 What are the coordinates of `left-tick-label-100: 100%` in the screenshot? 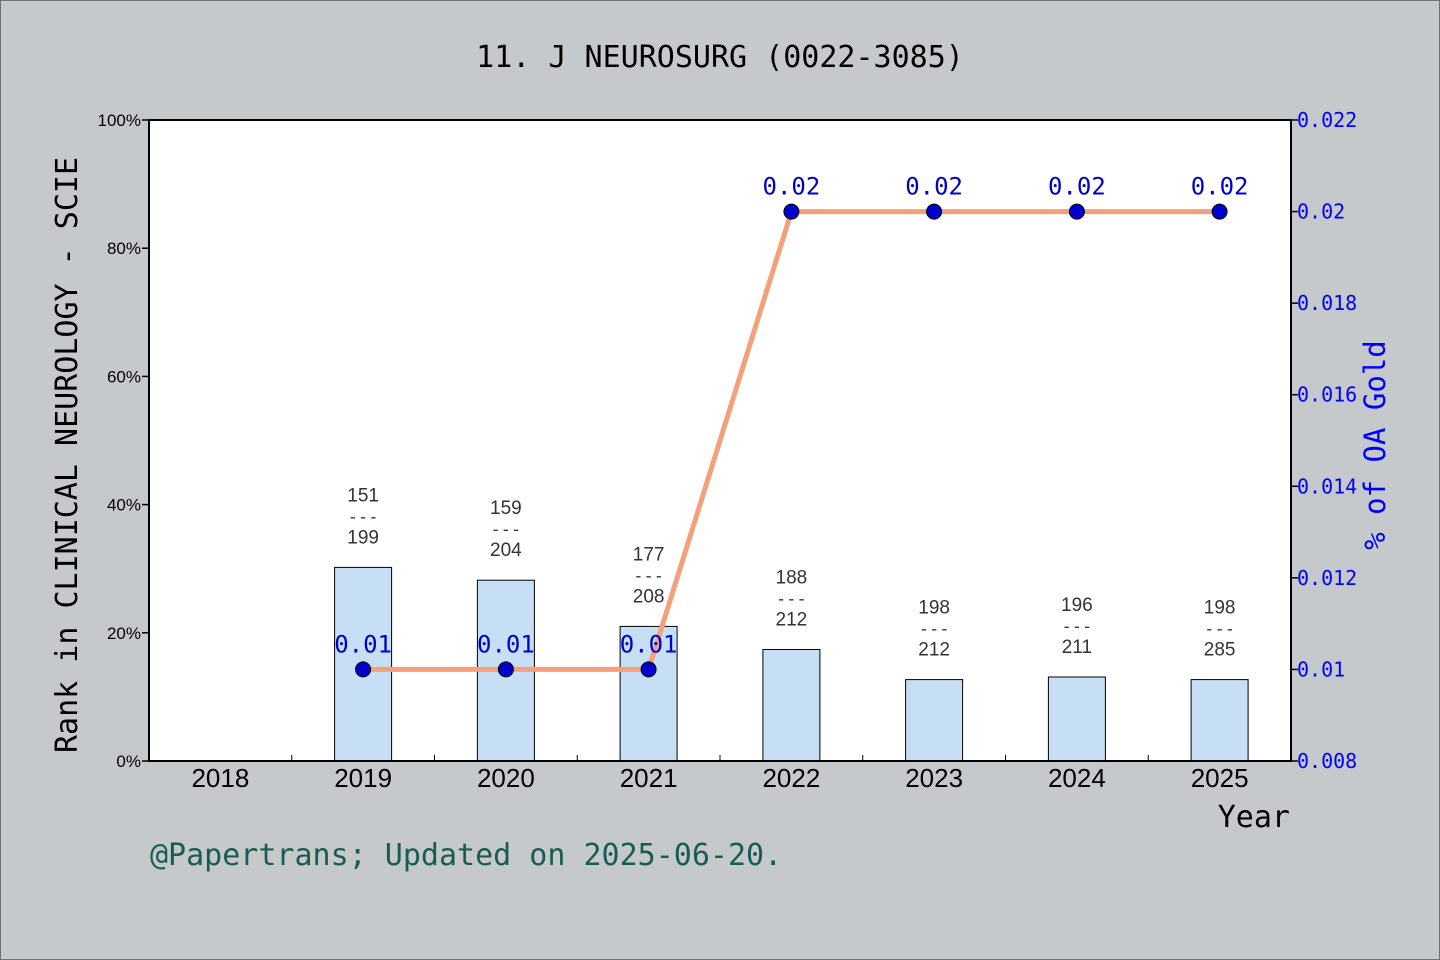 It's located at (119, 120).